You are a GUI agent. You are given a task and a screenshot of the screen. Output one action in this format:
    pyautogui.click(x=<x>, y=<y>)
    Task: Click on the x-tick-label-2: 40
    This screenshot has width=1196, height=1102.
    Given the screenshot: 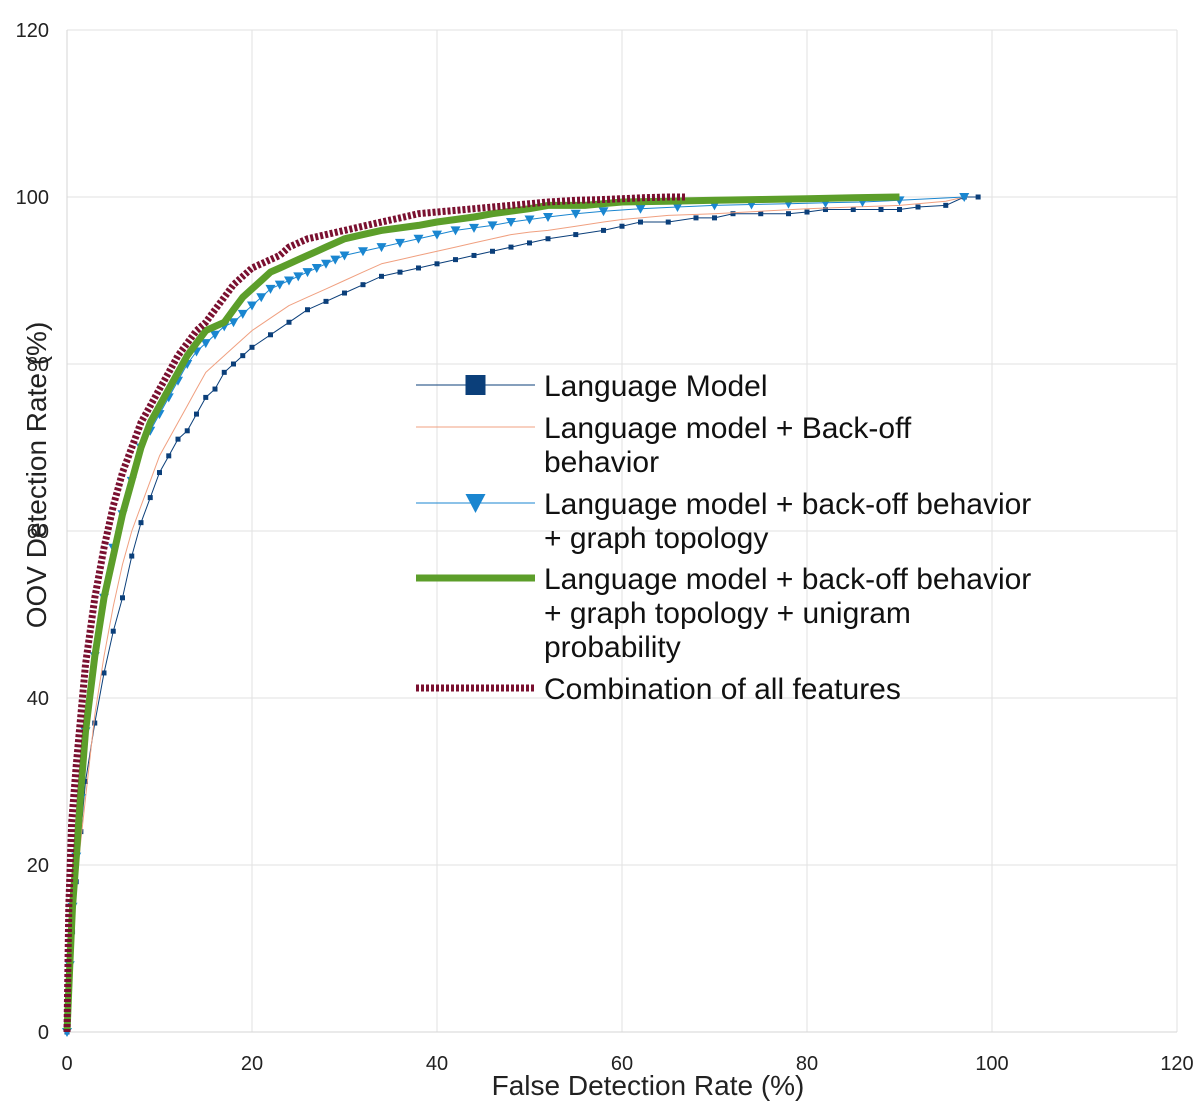 What is the action you would take?
    pyautogui.click(x=437, y=1064)
    